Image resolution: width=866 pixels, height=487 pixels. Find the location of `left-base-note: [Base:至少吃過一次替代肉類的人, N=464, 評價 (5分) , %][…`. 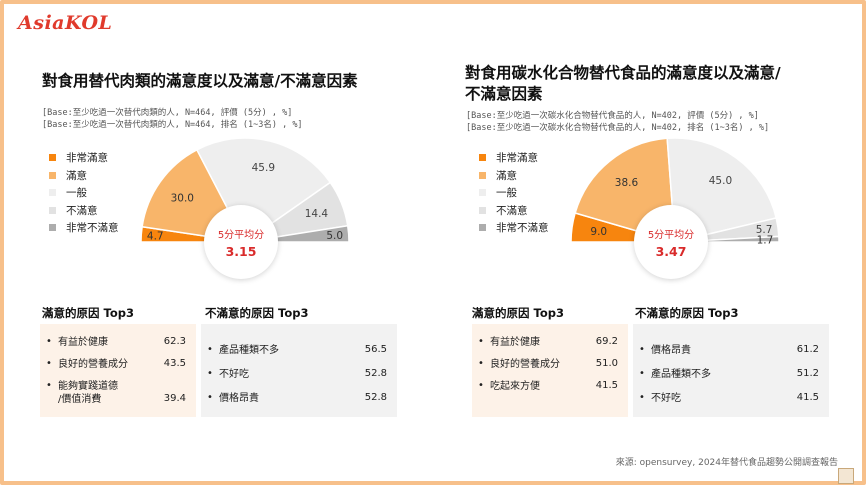

left-base-note: [Base:至少吃過一次替代肉類的人, N=464, 評價 (5分) , %][… is located at coordinates (172, 119).